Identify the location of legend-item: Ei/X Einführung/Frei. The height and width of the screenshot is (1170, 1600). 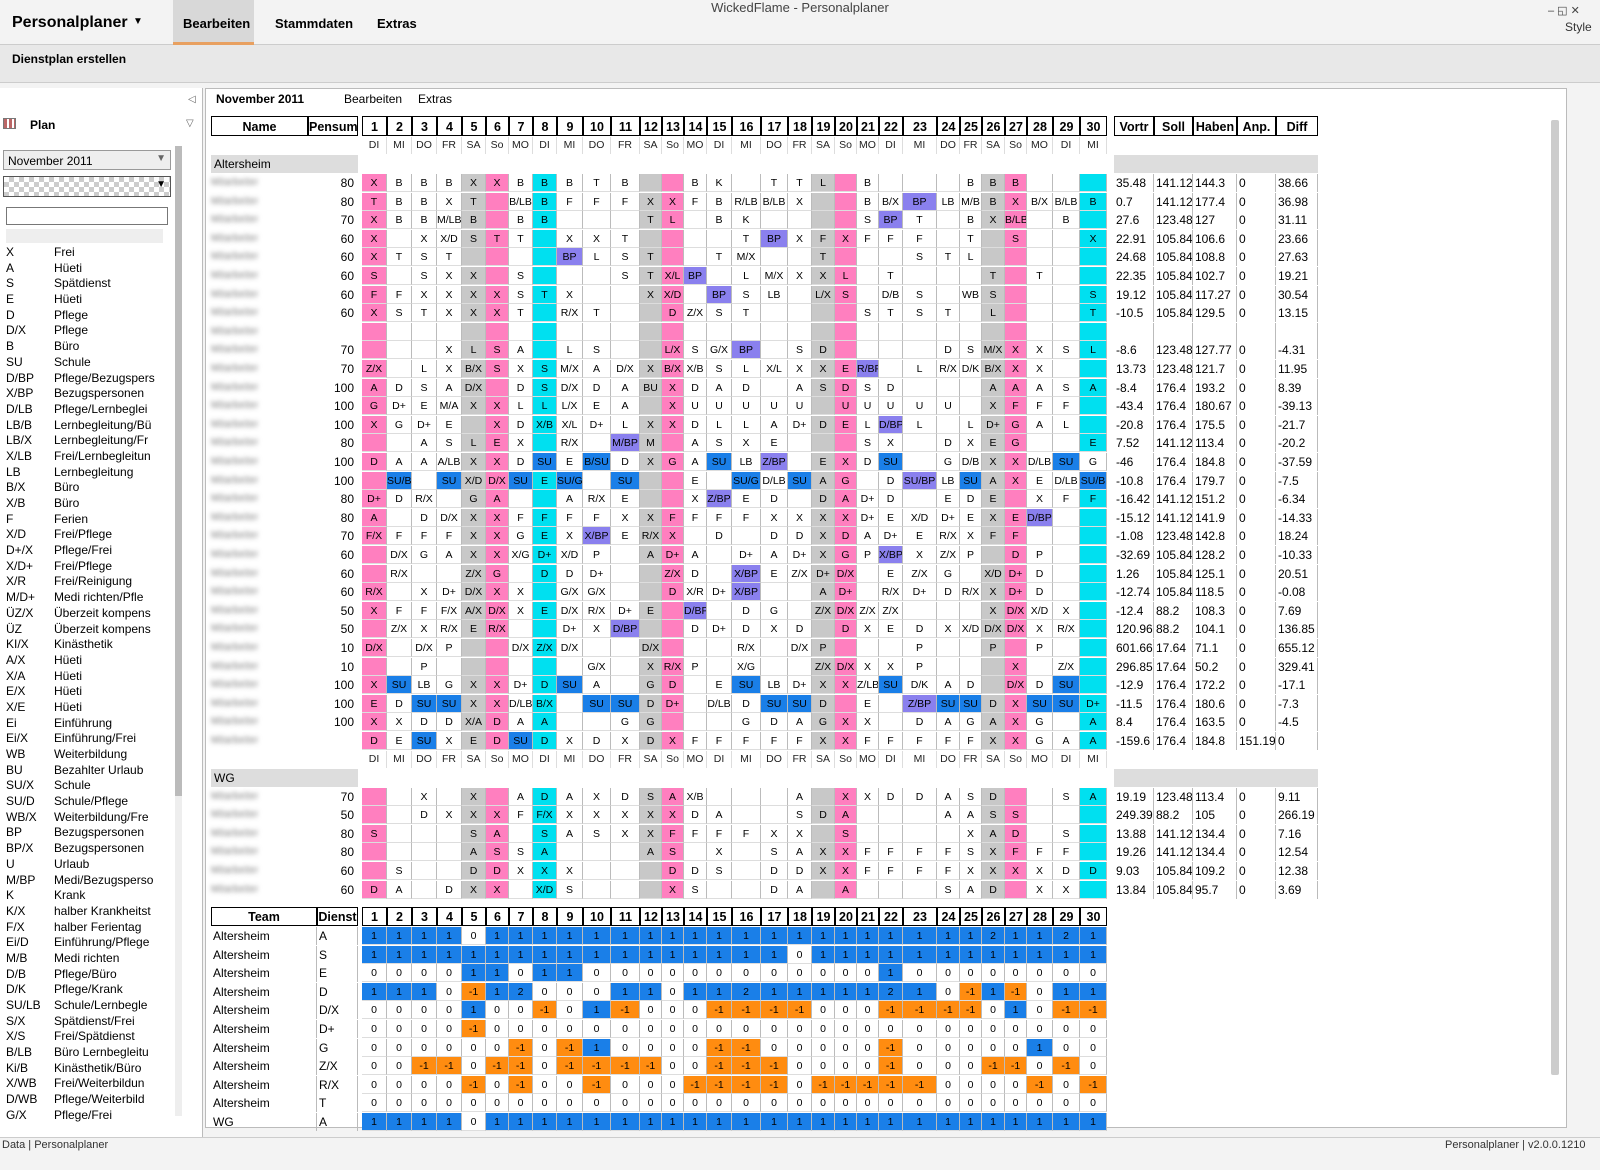
(87, 739).